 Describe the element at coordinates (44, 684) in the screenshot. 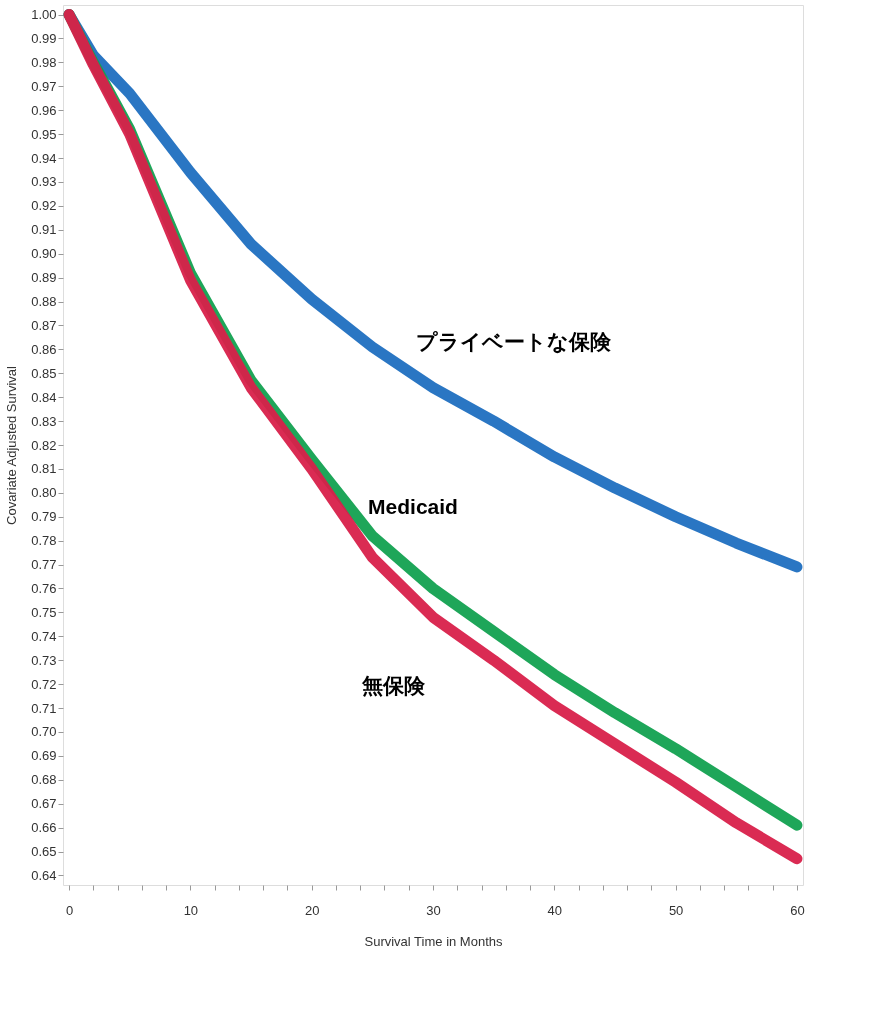

I see `y-tick-label: 0.72` at that location.